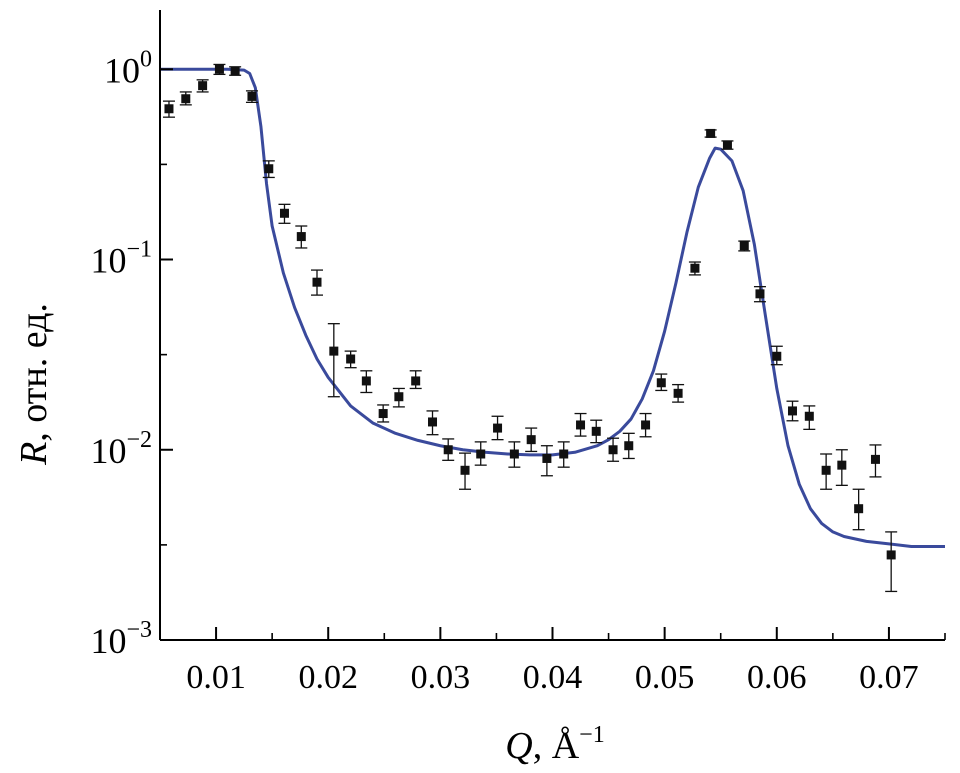  What do you see at coordinates (146, 59) in the screenshot?
I see `y-tick-label-exponent: 0` at bounding box center [146, 59].